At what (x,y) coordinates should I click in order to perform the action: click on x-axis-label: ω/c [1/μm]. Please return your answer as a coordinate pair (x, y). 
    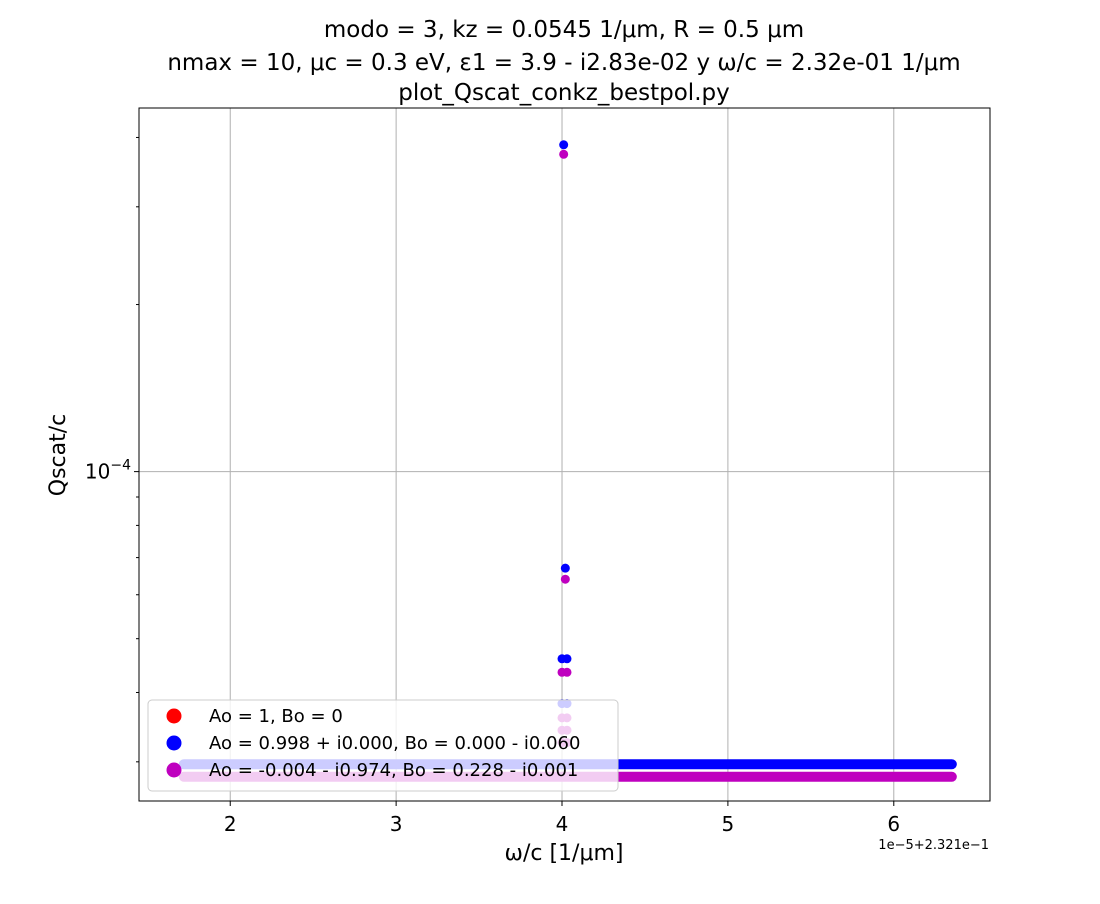
    Looking at the image, I should click on (564, 853).